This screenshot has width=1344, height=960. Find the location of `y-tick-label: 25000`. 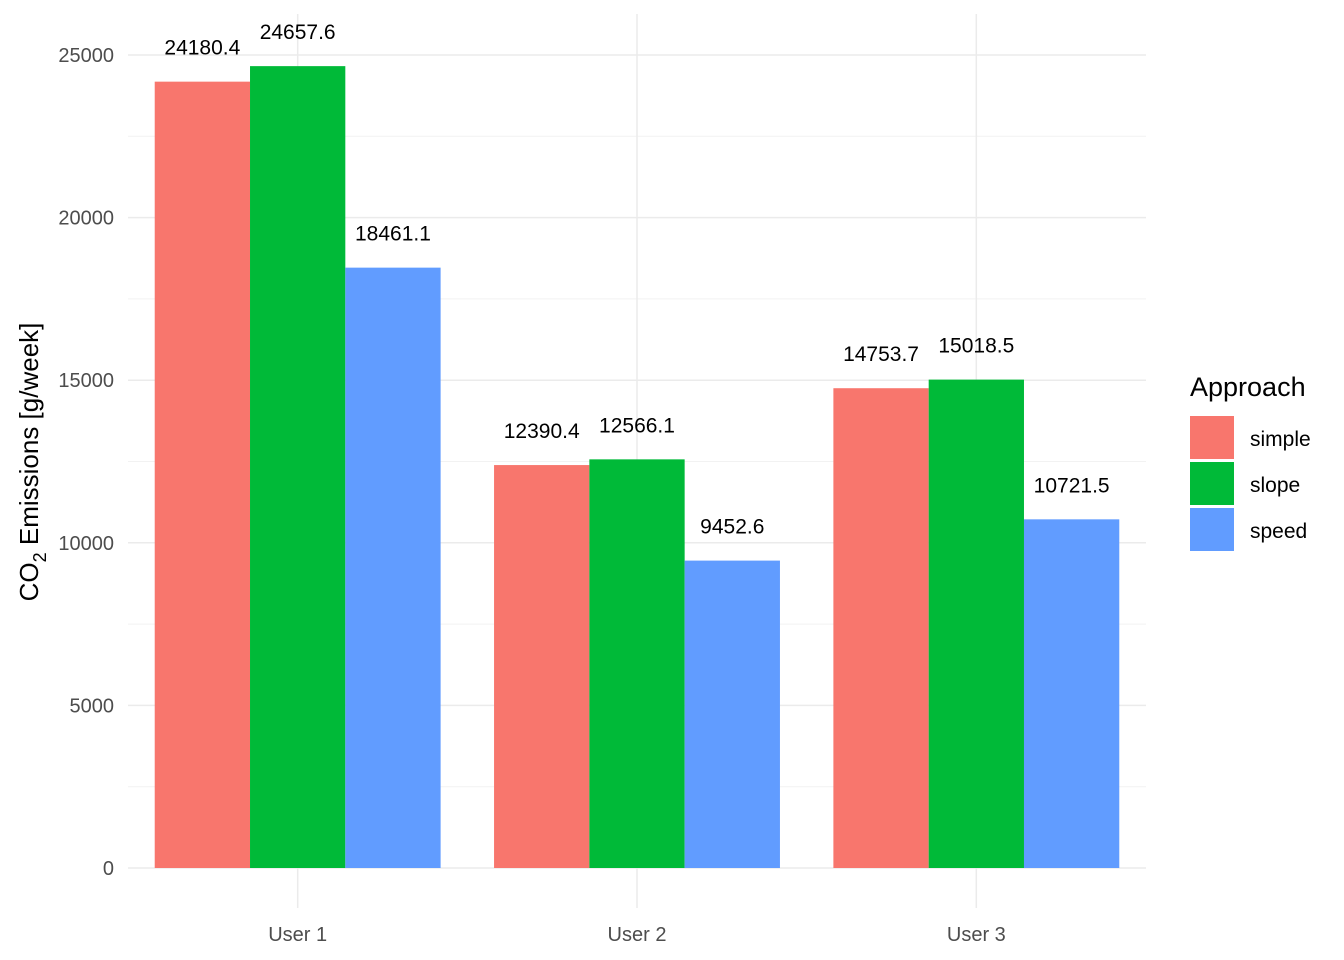

y-tick-label: 25000 is located at coordinates (86, 56).